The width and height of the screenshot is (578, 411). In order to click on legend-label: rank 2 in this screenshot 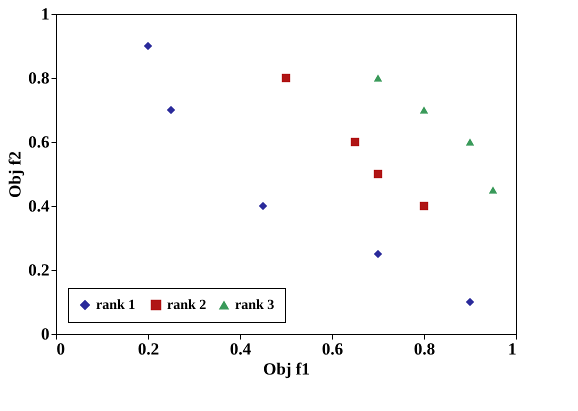, I will do `click(186, 305)`.